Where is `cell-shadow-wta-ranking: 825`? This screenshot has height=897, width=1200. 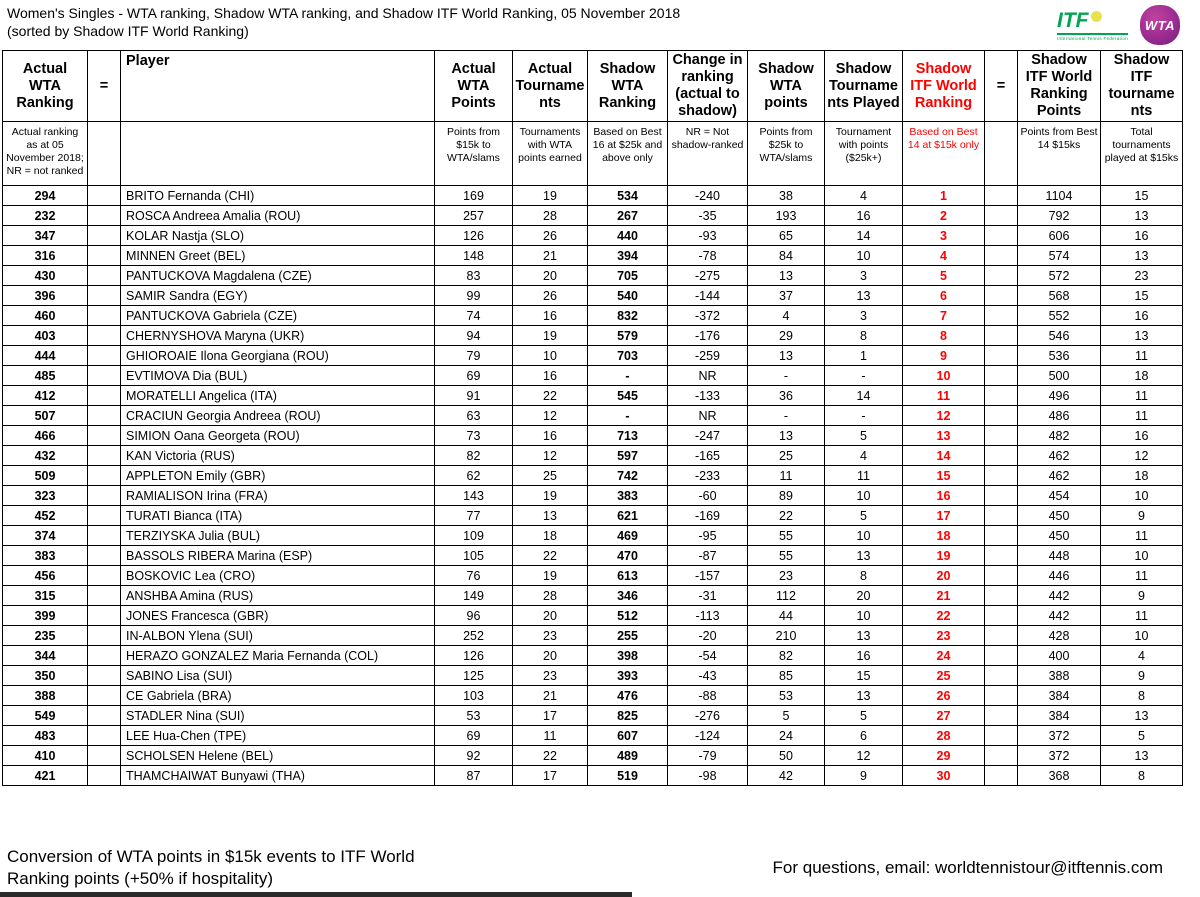
cell-shadow-wta-ranking: 825 is located at coordinates (627, 716).